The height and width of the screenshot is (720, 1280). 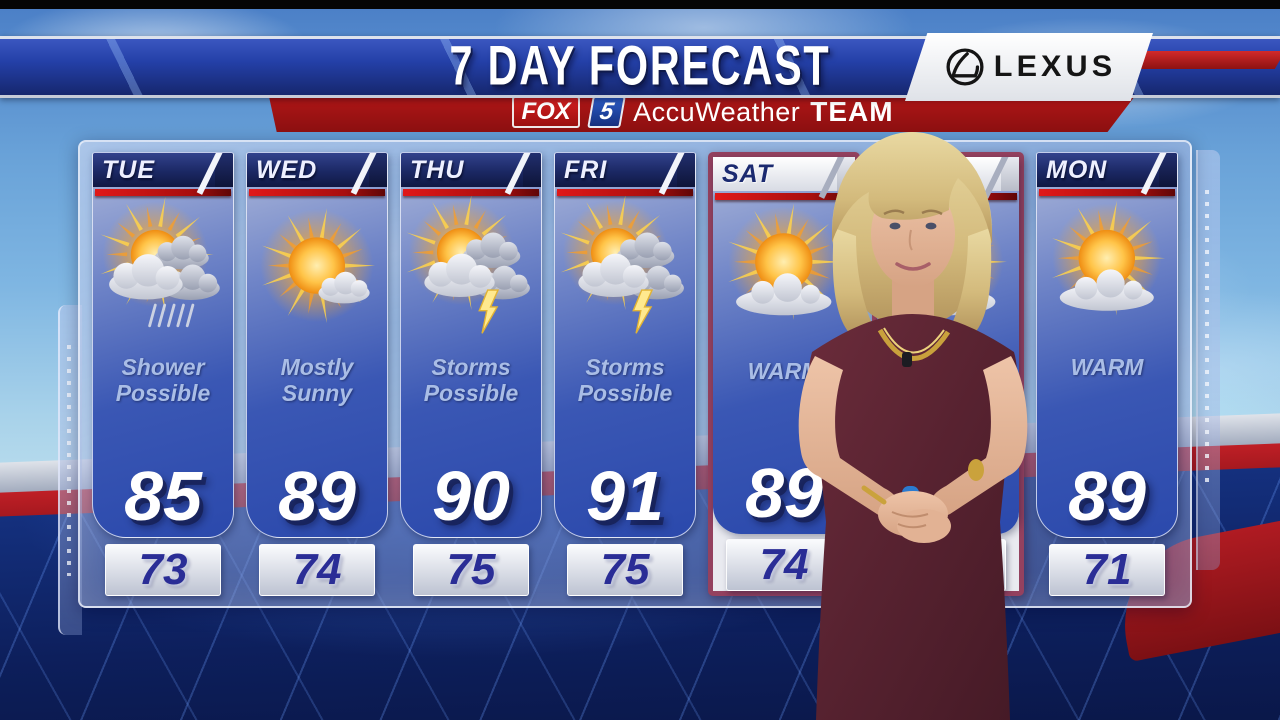 I want to click on forecast-column-fri: FRI Storms Possible 91 75, so click(x=625, y=374).